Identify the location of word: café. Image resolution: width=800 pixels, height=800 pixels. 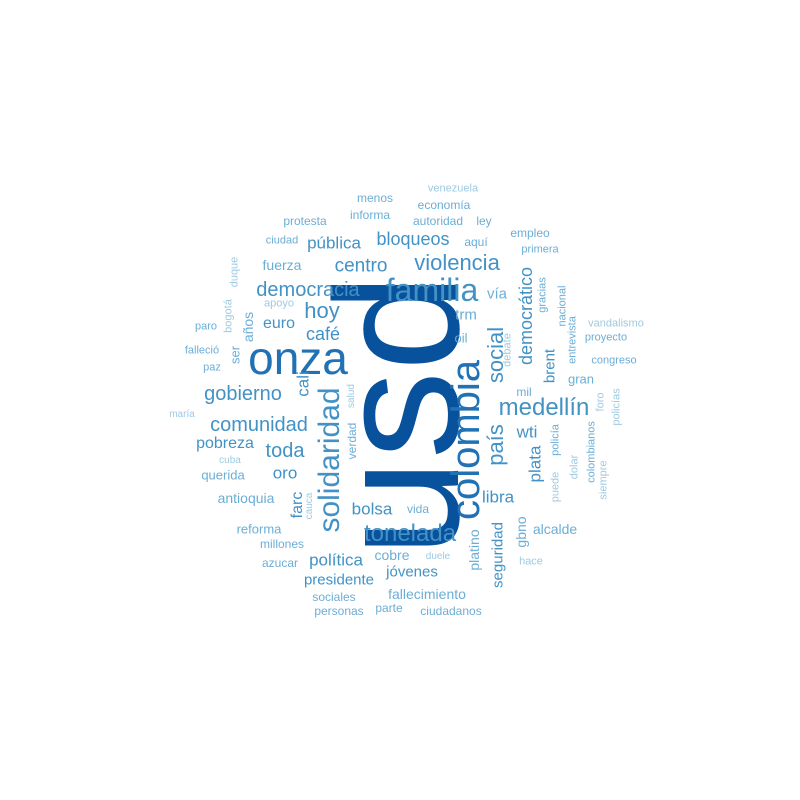
(323, 334).